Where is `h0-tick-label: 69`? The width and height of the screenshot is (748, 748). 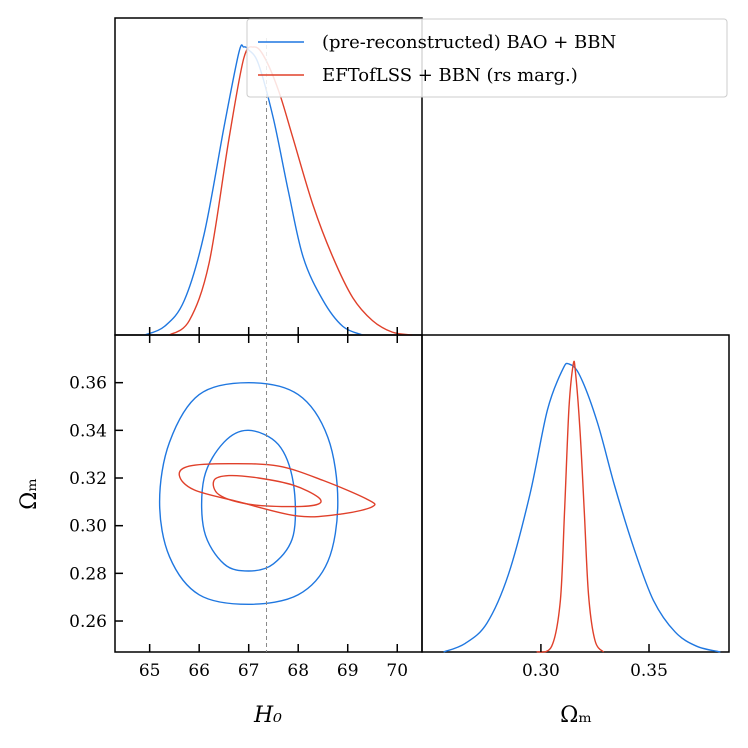
h0-tick-label: 69 is located at coordinates (348, 671).